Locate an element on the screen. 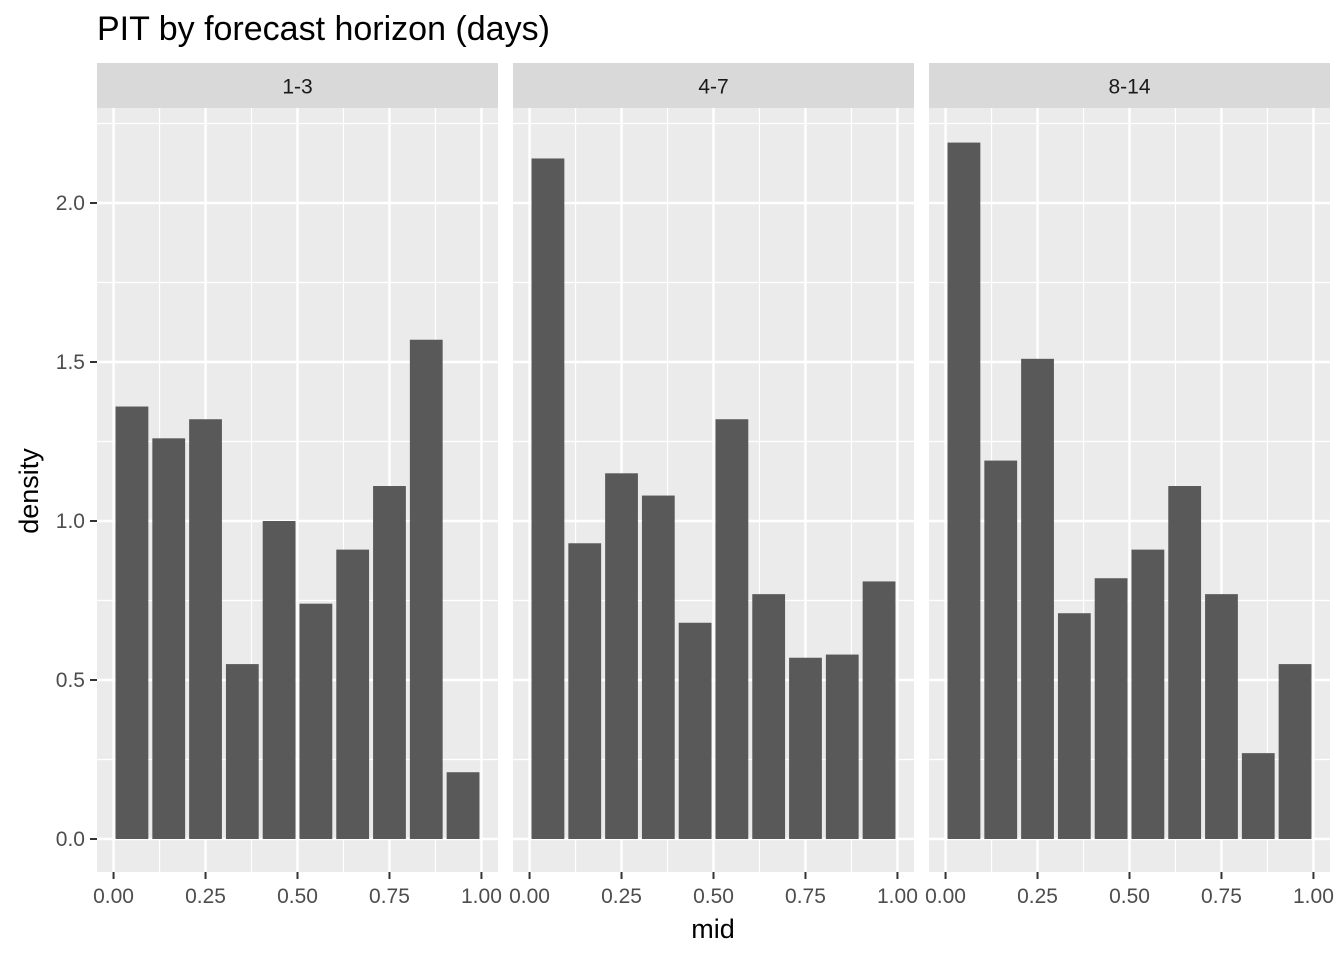 The image size is (1344, 960). facet-strip-label: 8-14 is located at coordinates (1129, 87).